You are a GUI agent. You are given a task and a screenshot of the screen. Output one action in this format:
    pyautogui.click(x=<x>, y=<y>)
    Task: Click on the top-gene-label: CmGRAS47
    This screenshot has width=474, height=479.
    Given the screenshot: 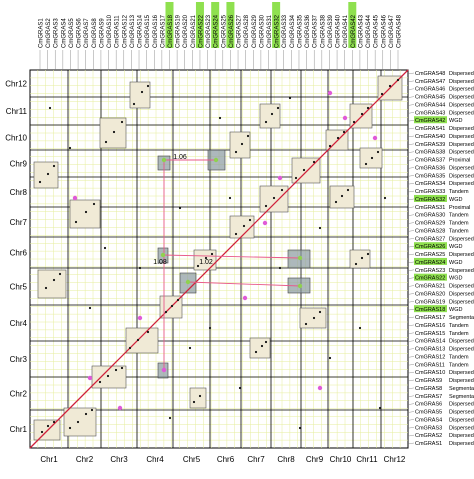 What is the action you would take?
    pyautogui.click(x=392, y=31)
    